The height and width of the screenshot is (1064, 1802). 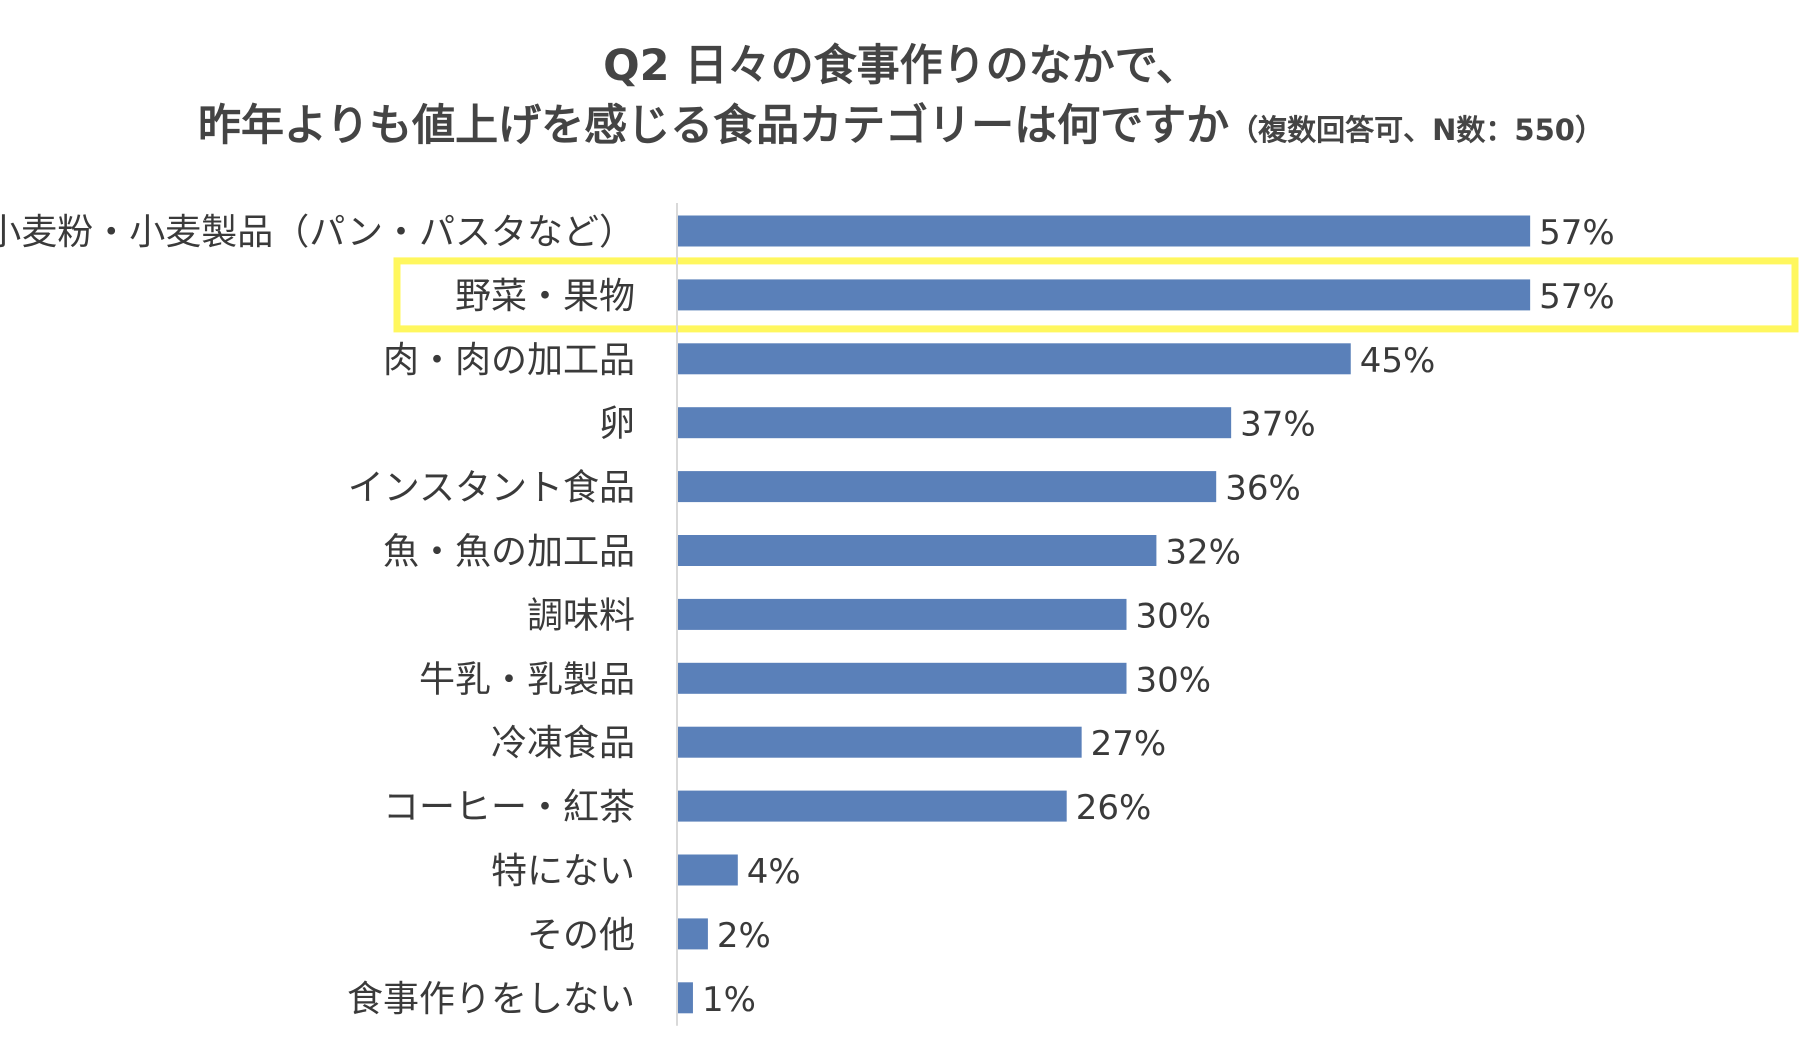 What do you see at coordinates (509, 807) in the screenshot?
I see `category-label: コーヒー・紅茶` at bounding box center [509, 807].